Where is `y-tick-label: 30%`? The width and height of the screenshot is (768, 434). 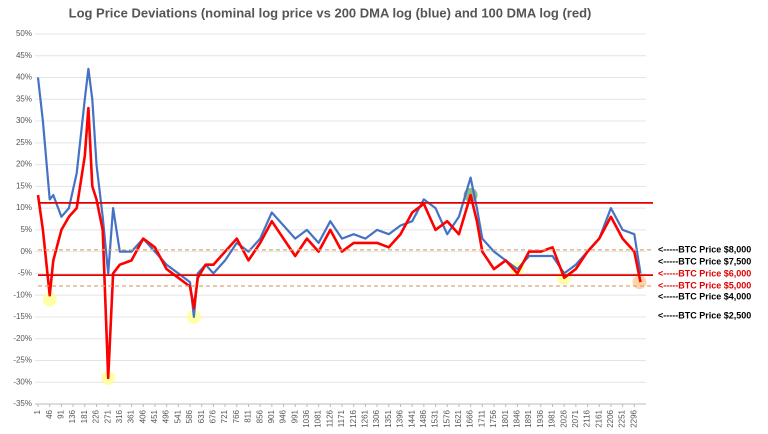 y-tick-label: 30% is located at coordinates (24, 120).